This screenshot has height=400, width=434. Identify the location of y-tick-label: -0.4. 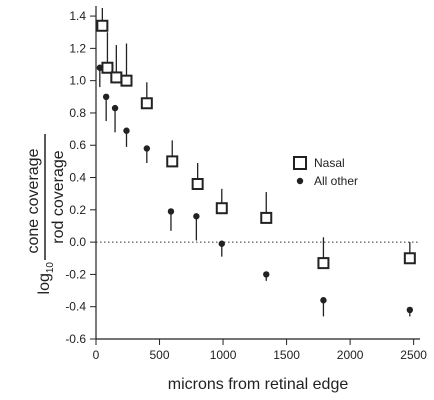
(75, 307).